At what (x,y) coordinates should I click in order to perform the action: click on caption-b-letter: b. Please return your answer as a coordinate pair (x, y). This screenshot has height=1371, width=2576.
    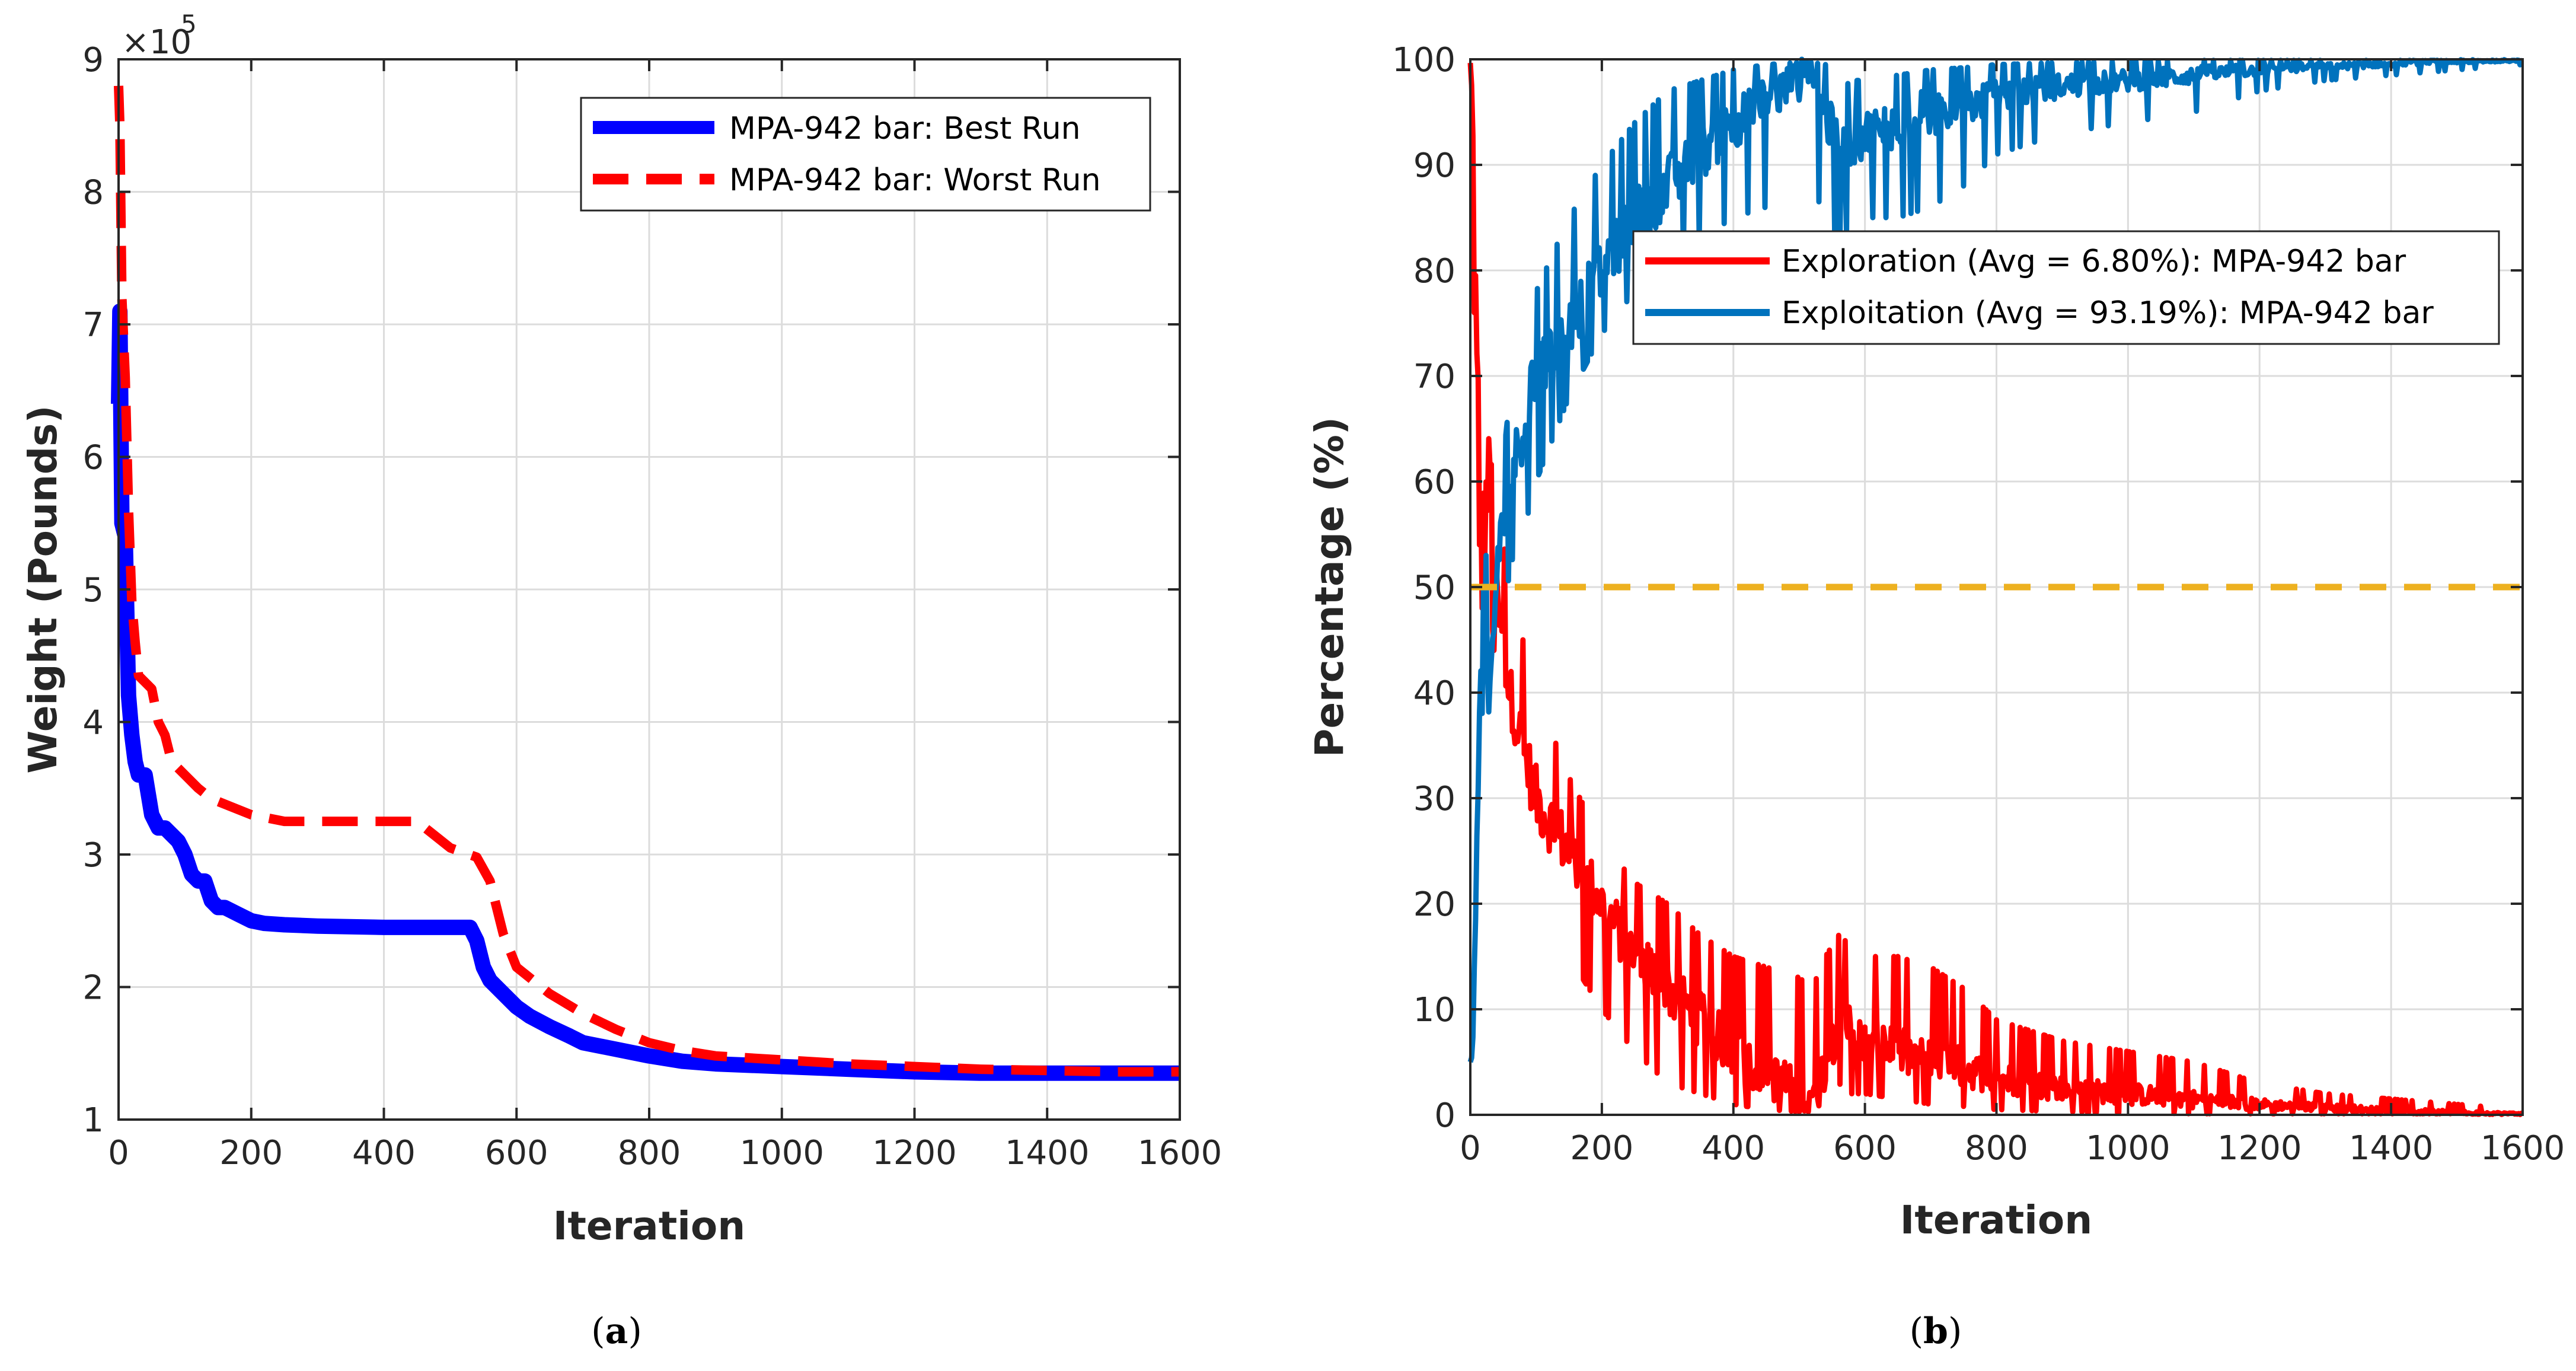
    Looking at the image, I should click on (1935, 1332).